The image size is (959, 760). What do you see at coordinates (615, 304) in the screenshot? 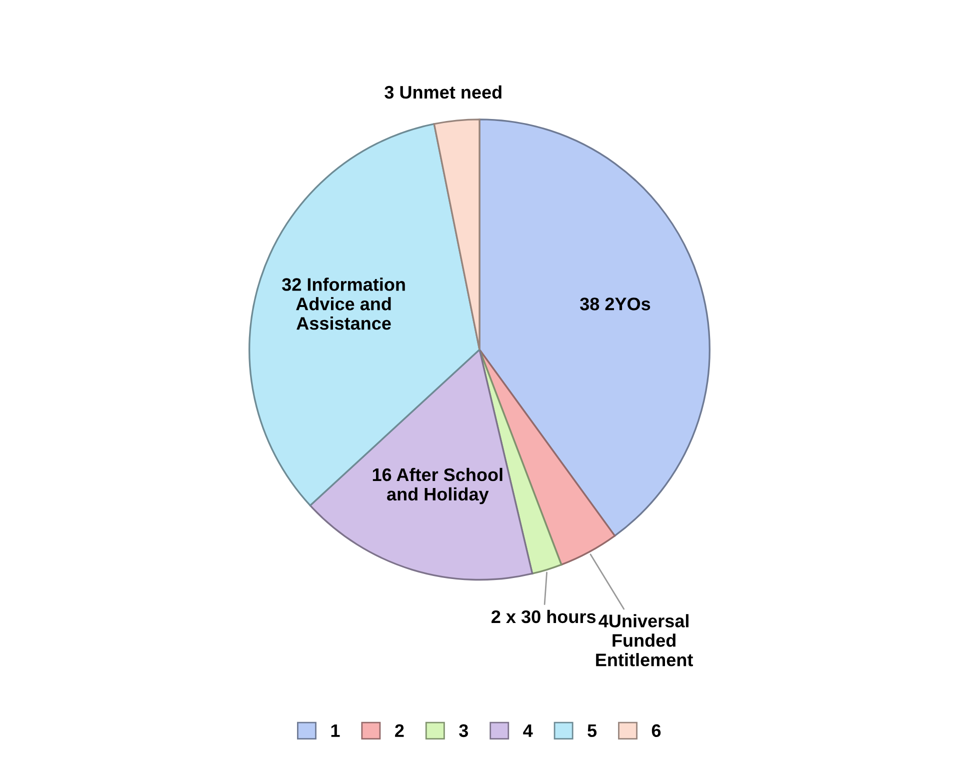
I see `data-label: 38 2YOs` at bounding box center [615, 304].